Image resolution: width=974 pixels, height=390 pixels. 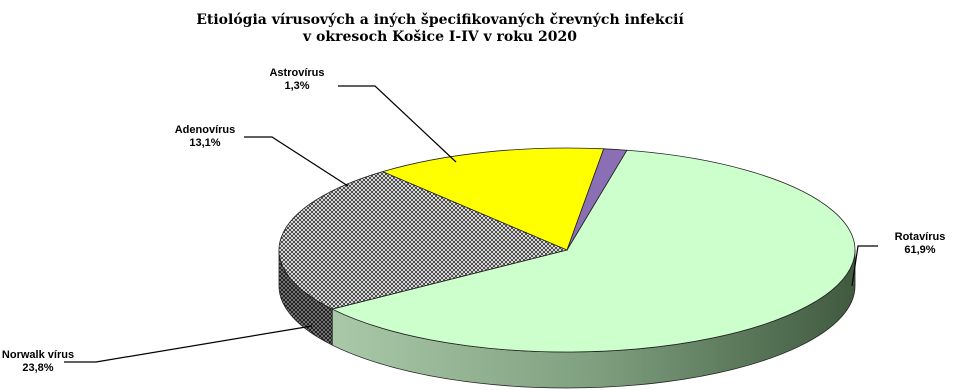 I want to click on label-name-astrovirus: Astrovírus, so click(x=296, y=73).